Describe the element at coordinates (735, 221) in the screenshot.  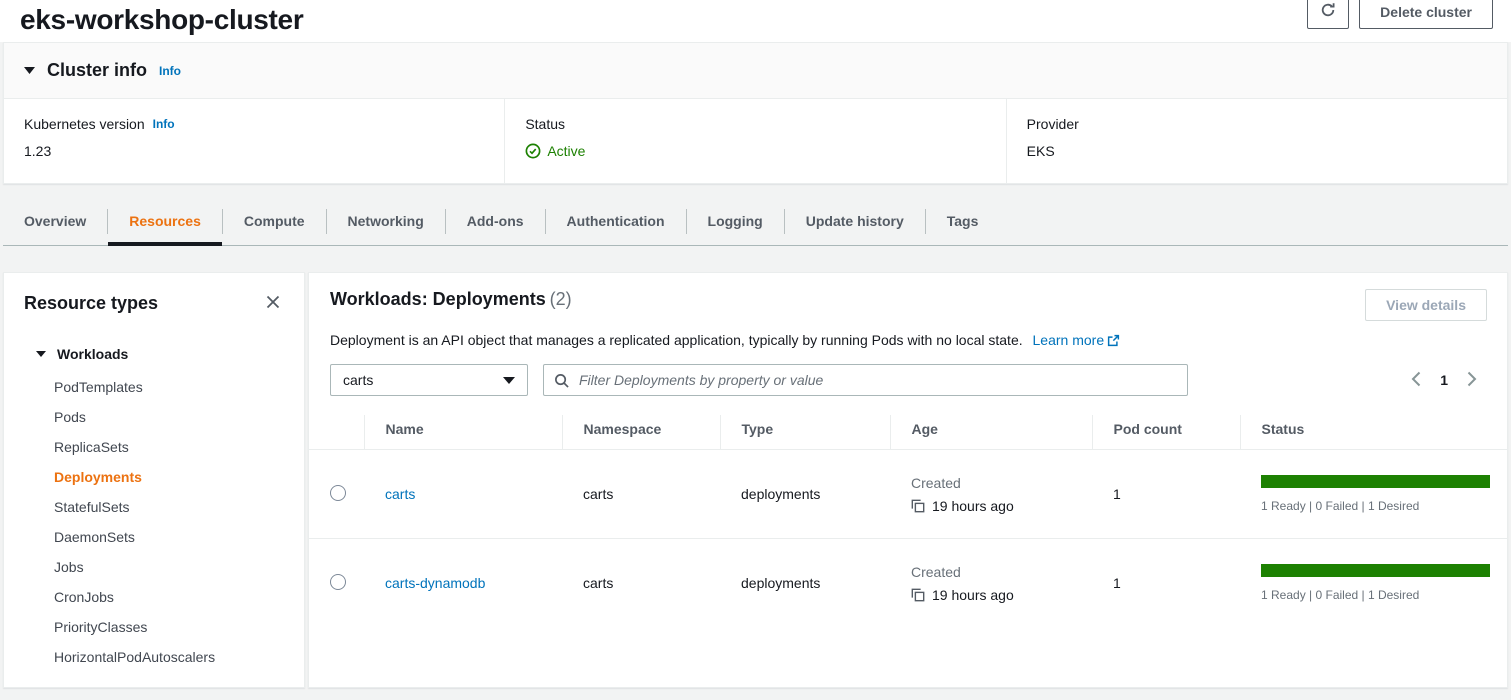
I see `tab-logging: Logging` at that location.